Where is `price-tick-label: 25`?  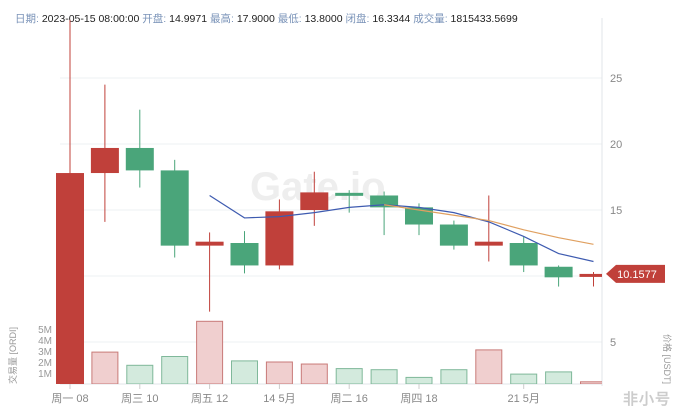
price-tick-label: 25 is located at coordinates (616, 79).